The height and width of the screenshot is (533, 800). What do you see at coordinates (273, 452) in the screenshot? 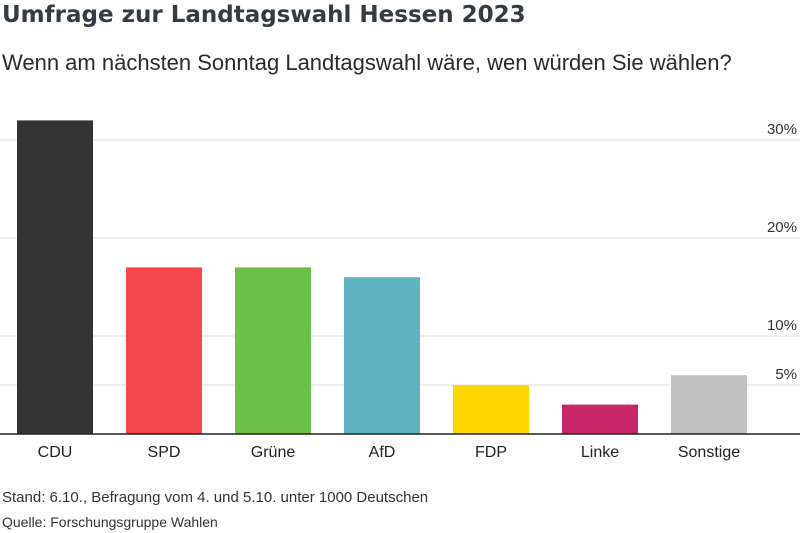
I see `x-tick-label: Grüne` at bounding box center [273, 452].